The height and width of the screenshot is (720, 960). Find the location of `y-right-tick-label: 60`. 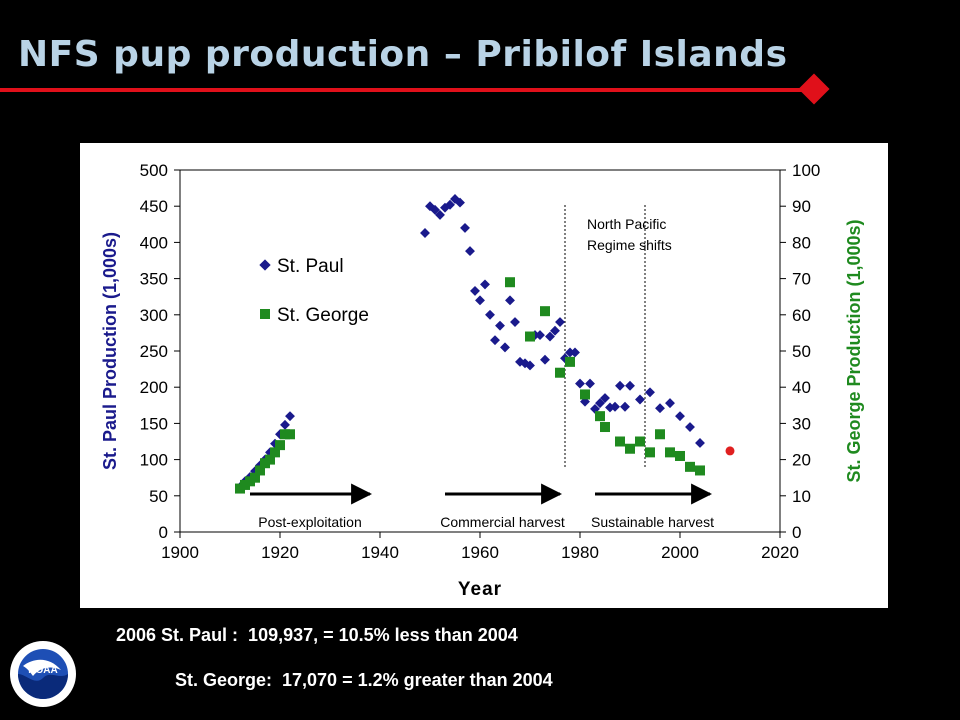

y-right-tick-label: 60 is located at coordinates (801, 315).